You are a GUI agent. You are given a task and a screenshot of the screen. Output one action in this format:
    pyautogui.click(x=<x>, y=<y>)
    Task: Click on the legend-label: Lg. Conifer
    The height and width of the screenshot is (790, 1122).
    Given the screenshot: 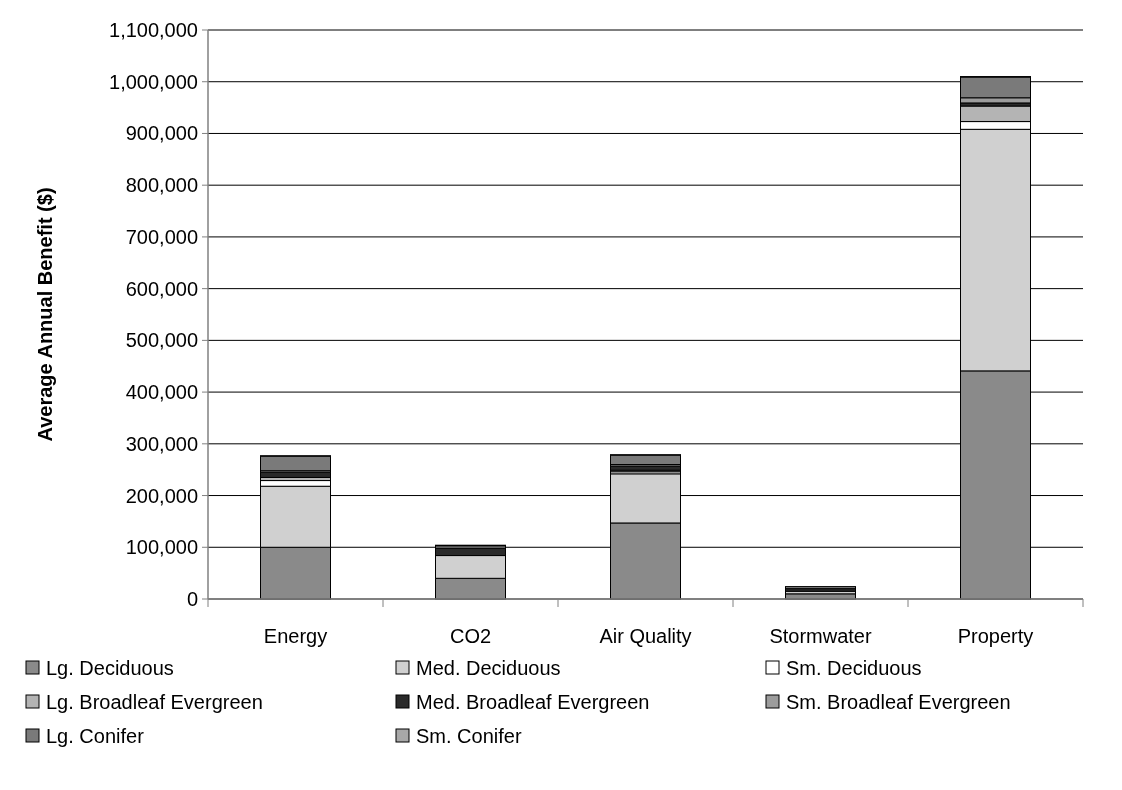 What is the action you would take?
    pyautogui.click(x=95, y=736)
    